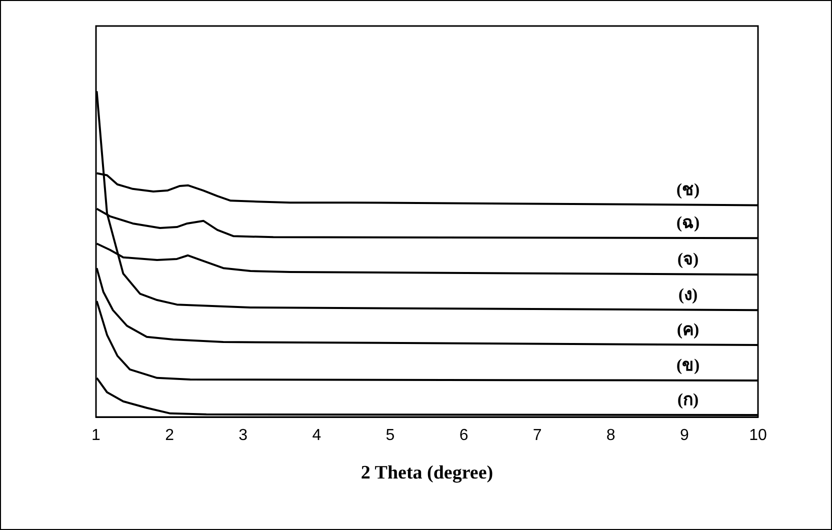 The height and width of the screenshot is (530, 832). Describe the element at coordinates (688, 399) in the screenshot. I see `series-label: (ก)` at that location.